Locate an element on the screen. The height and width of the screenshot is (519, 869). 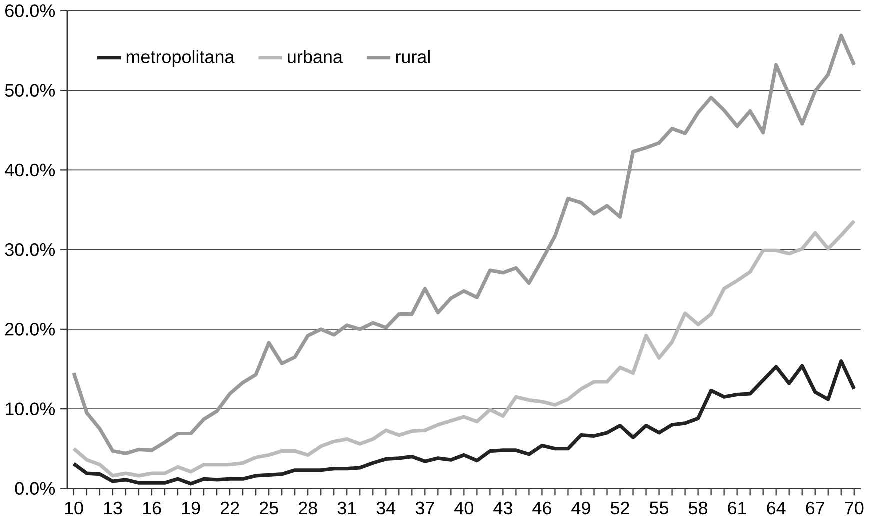
y-tick-label: 40.0% is located at coordinates (30, 170).